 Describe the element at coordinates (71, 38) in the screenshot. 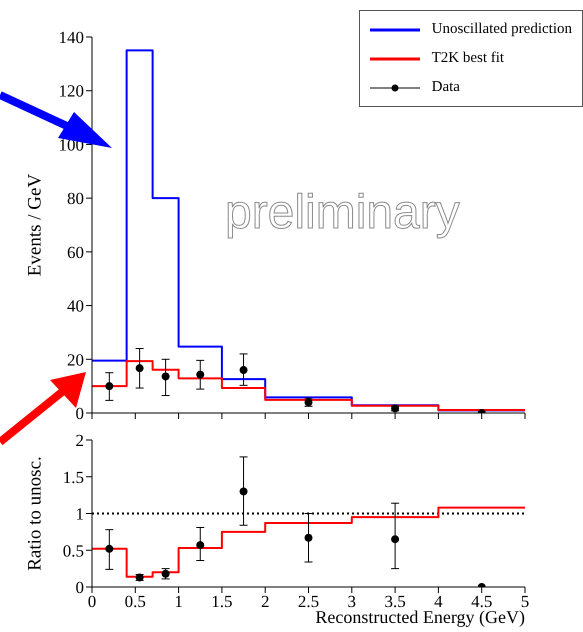

I see `y-tick-label: 140` at that location.